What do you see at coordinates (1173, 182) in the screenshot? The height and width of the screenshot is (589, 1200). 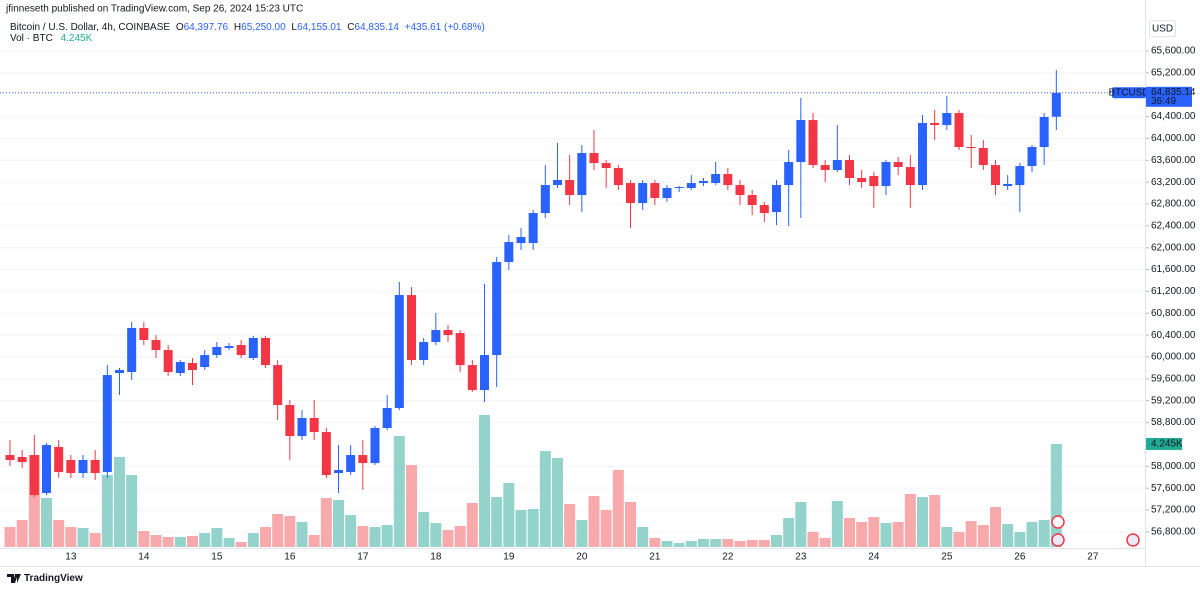 I see `y-tick-label: 63,200.00` at bounding box center [1173, 182].